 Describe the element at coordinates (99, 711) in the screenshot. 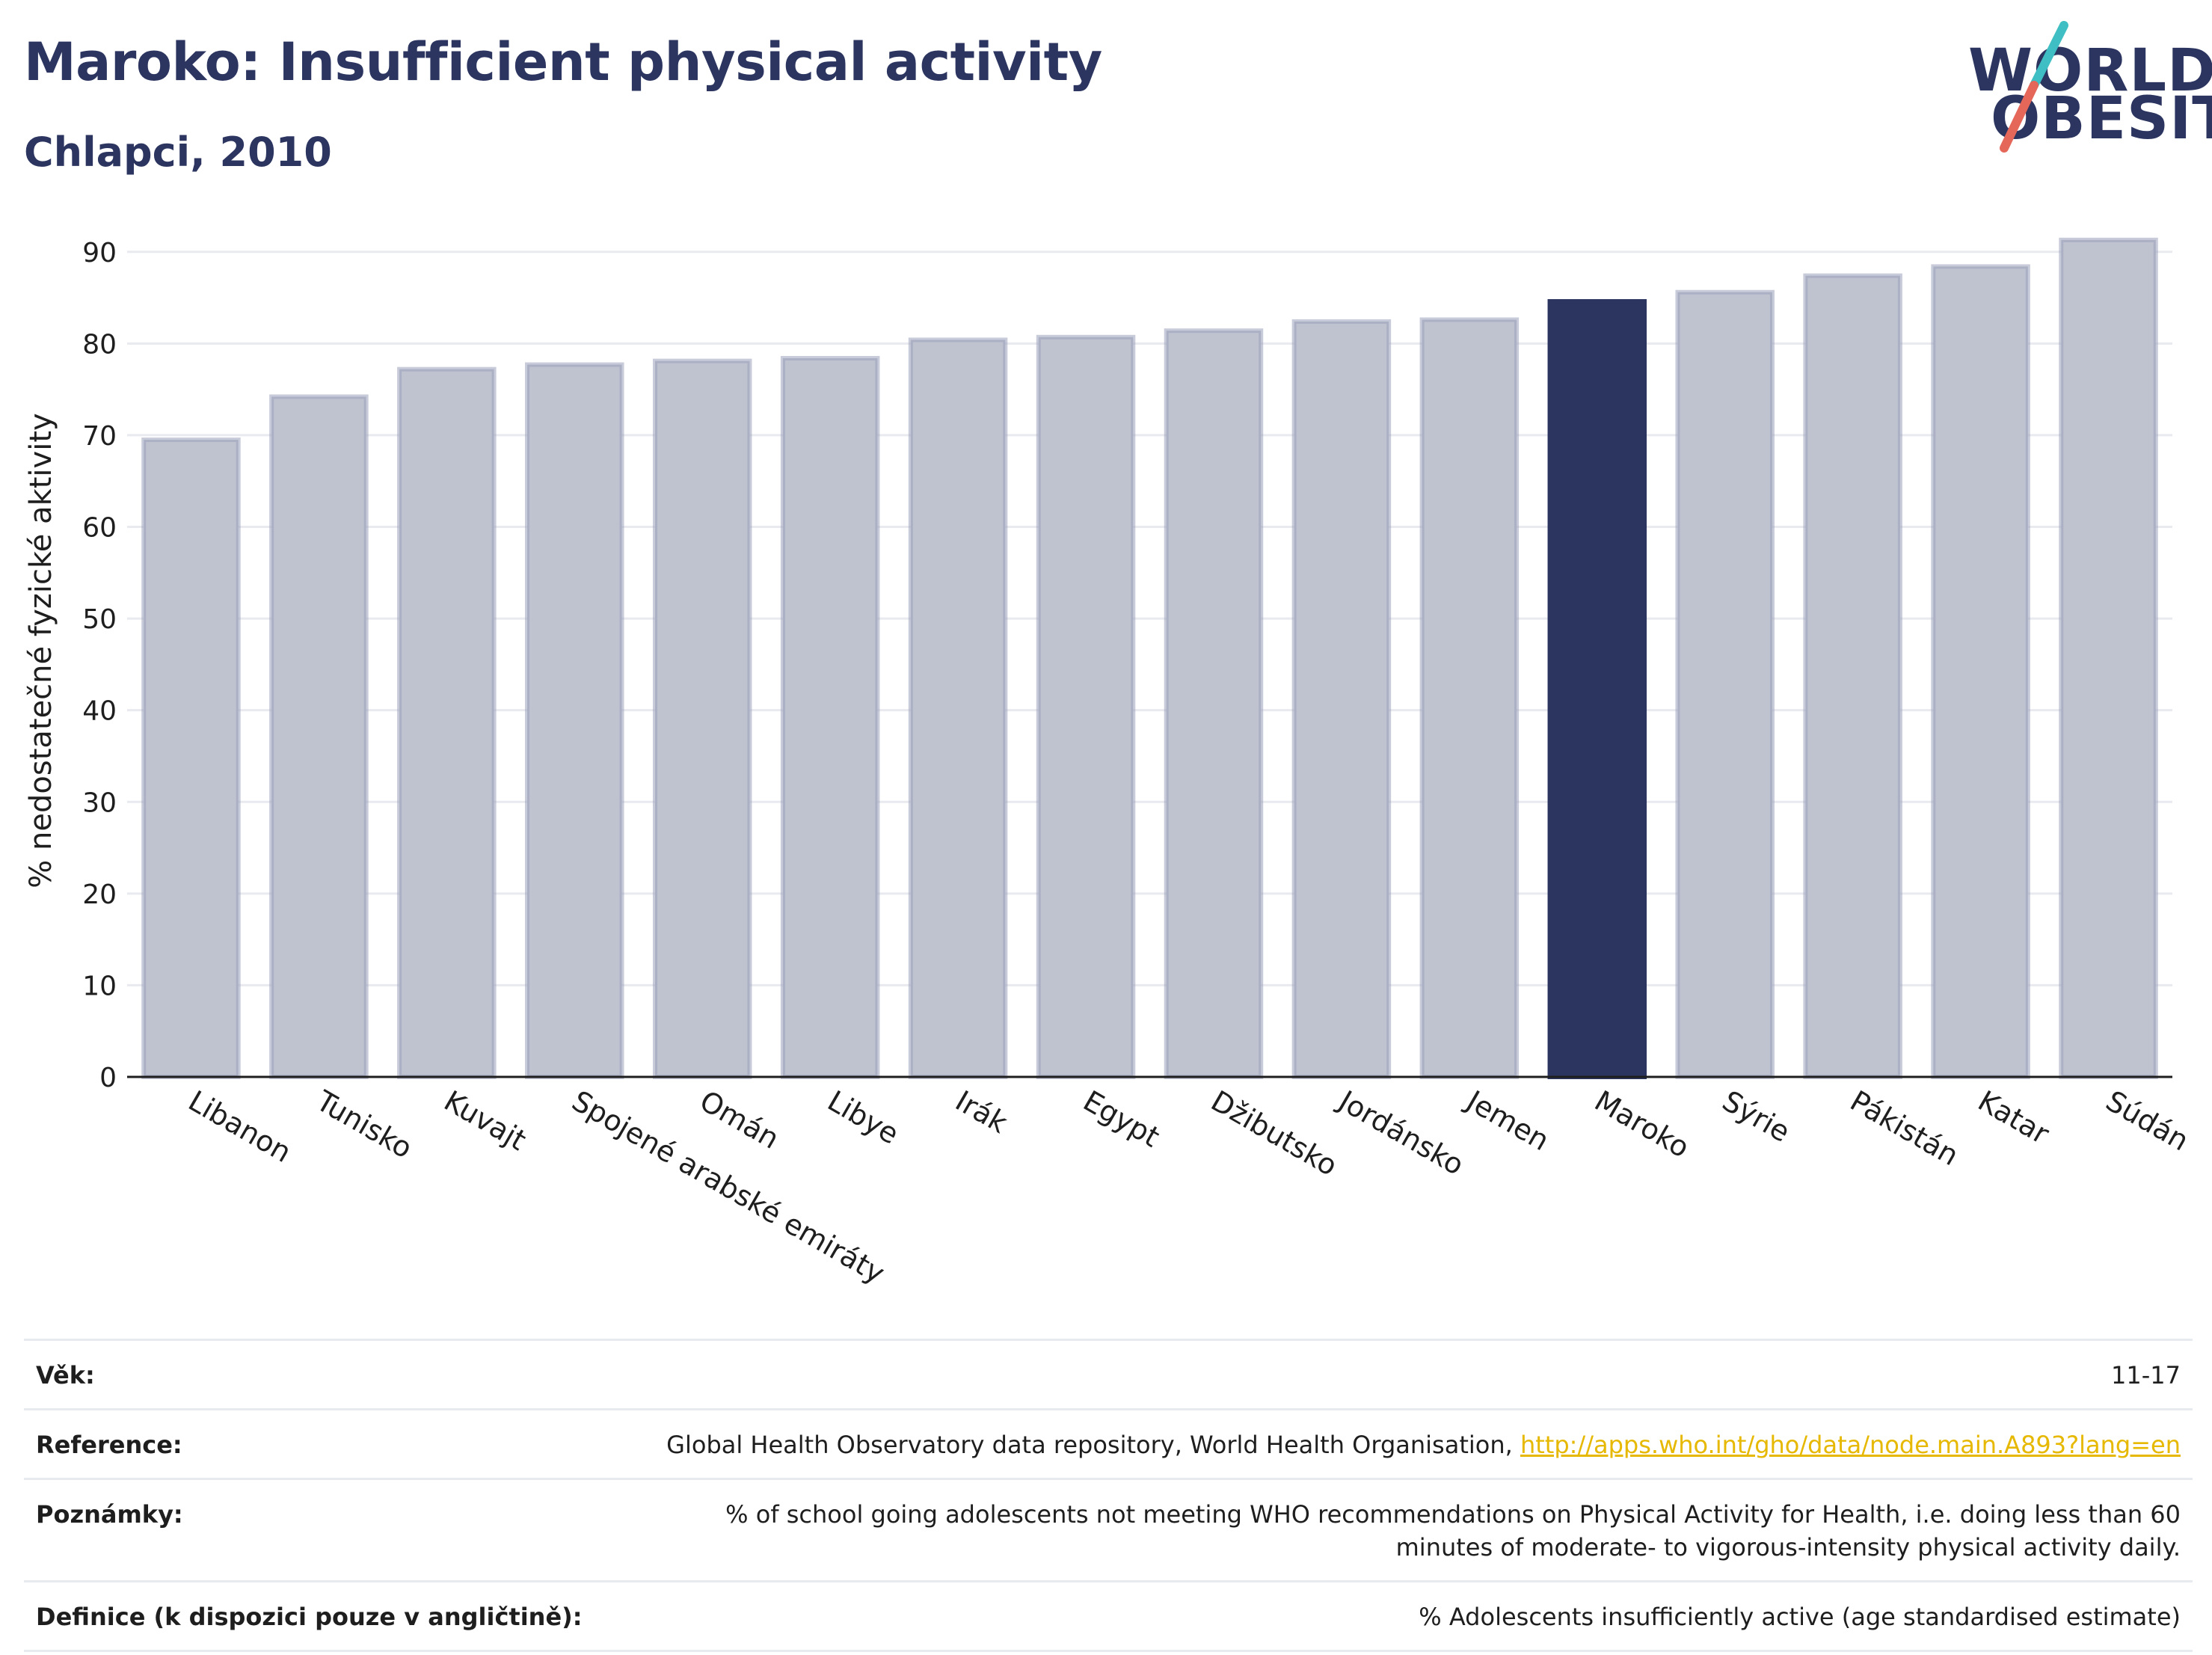

I see `y-tick-label: 40` at that location.